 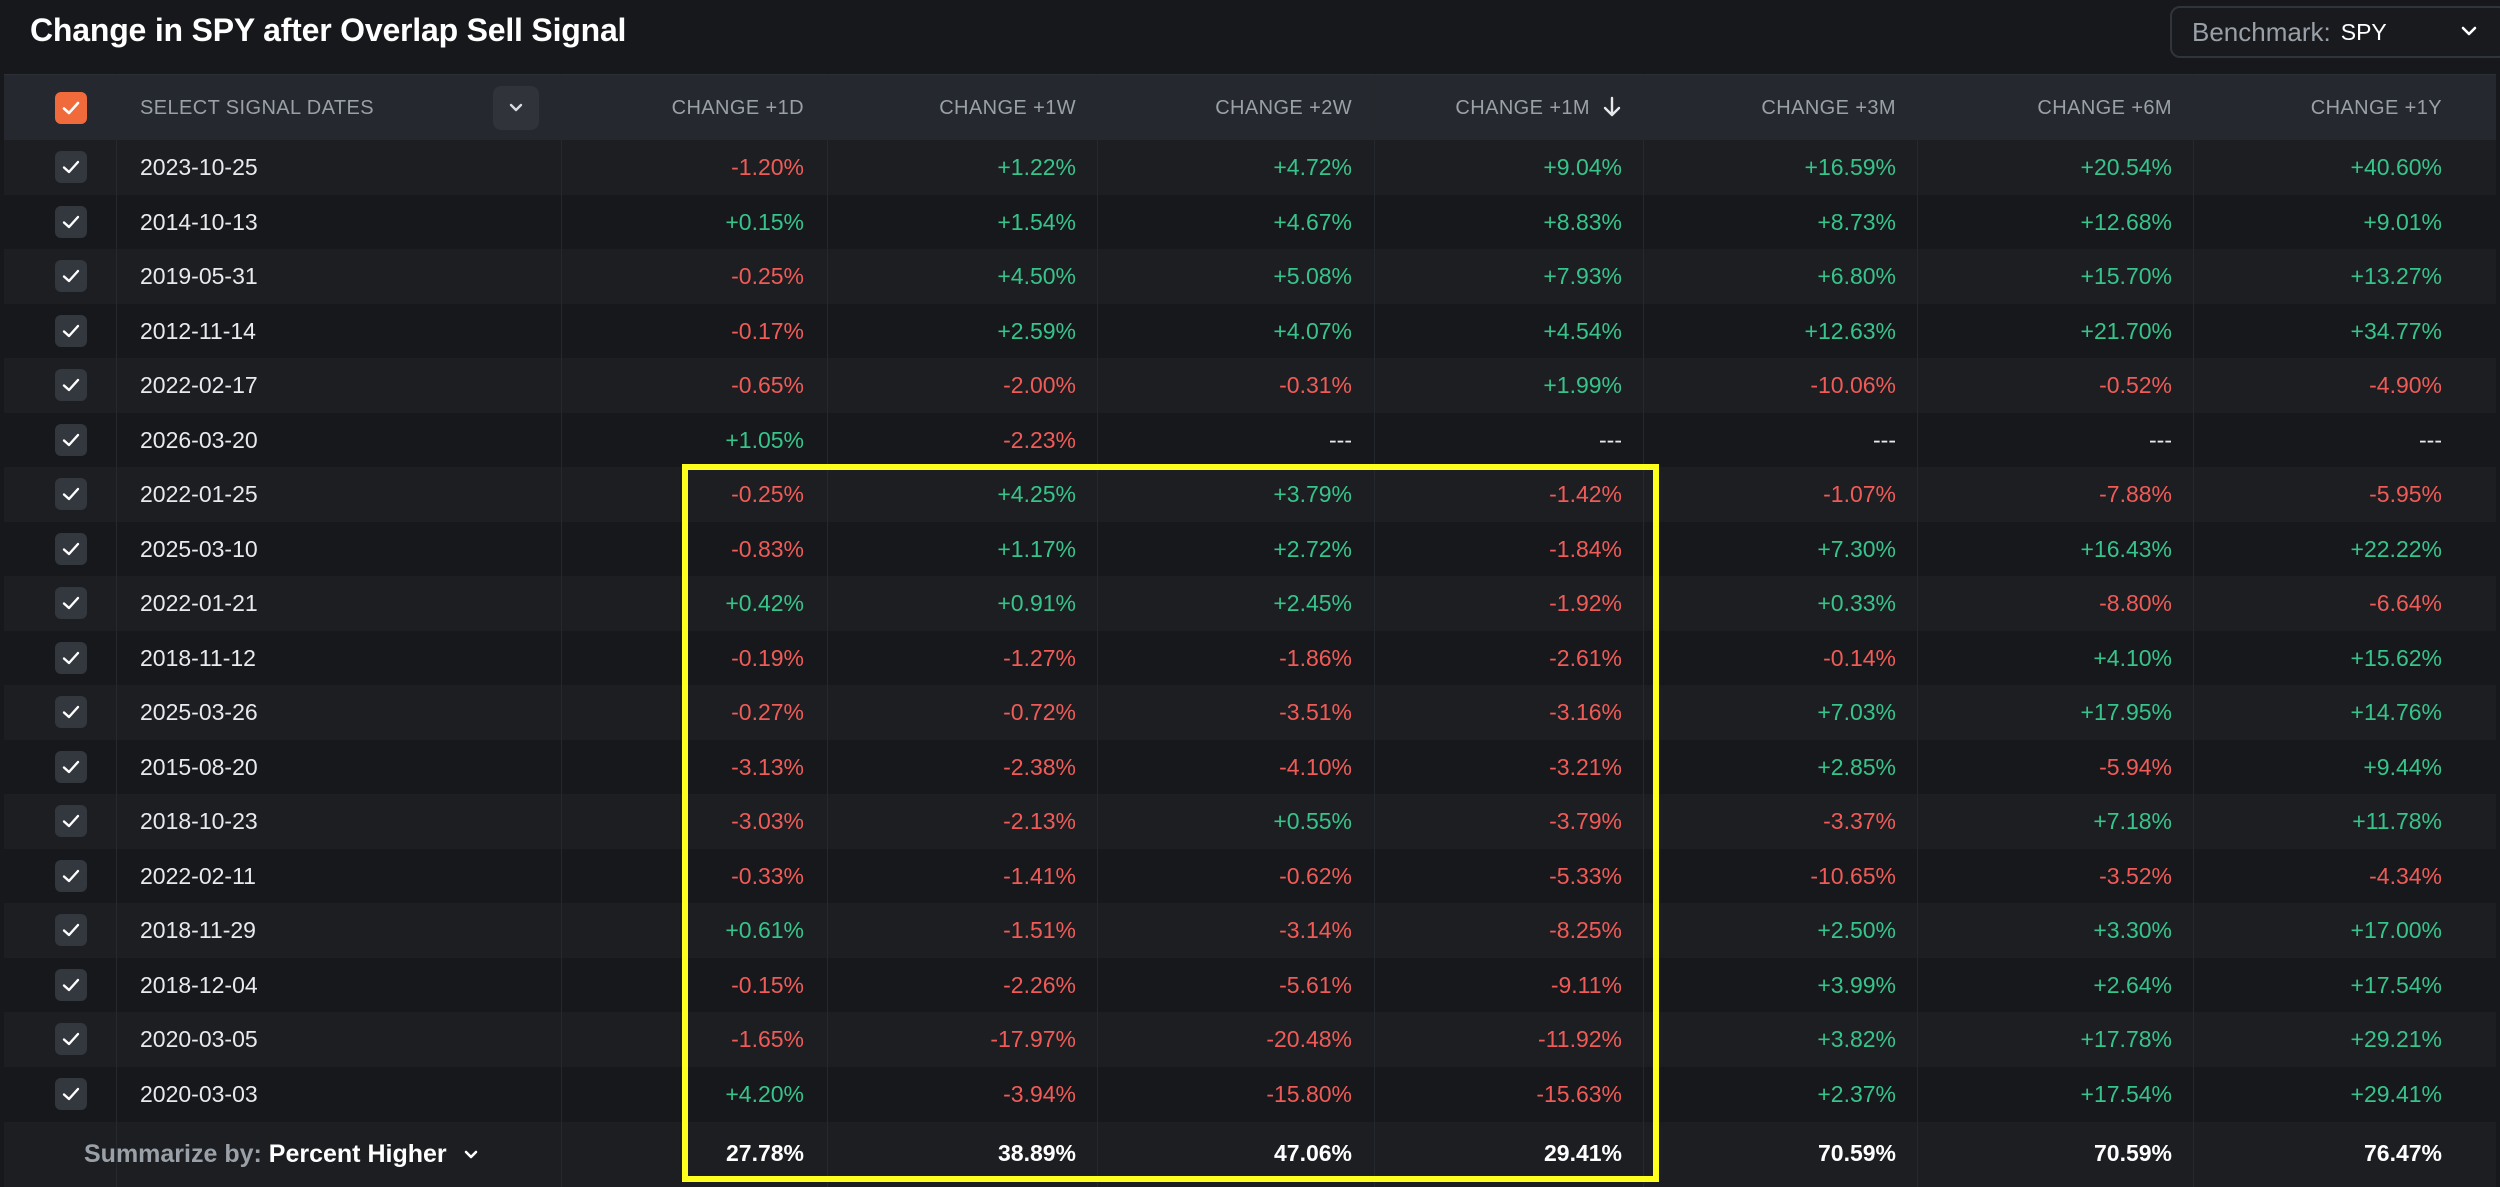 I want to click on summary-value: 38.89%, so click(x=1036, y=1153).